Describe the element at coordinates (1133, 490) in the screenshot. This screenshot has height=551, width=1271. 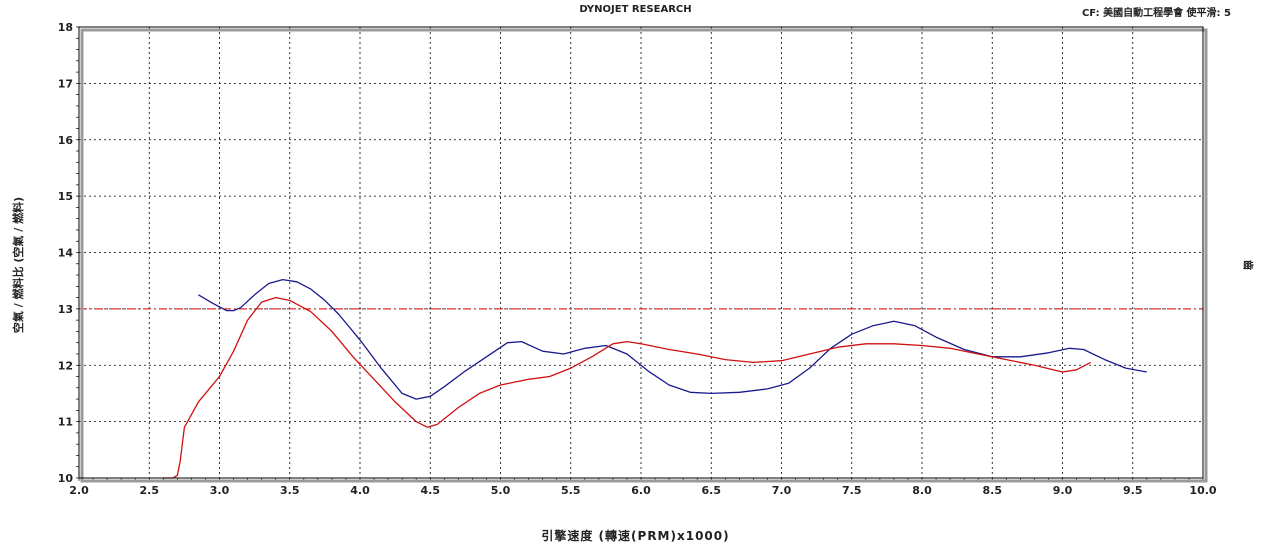
I see `x-tick-label: 9.5` at that location.